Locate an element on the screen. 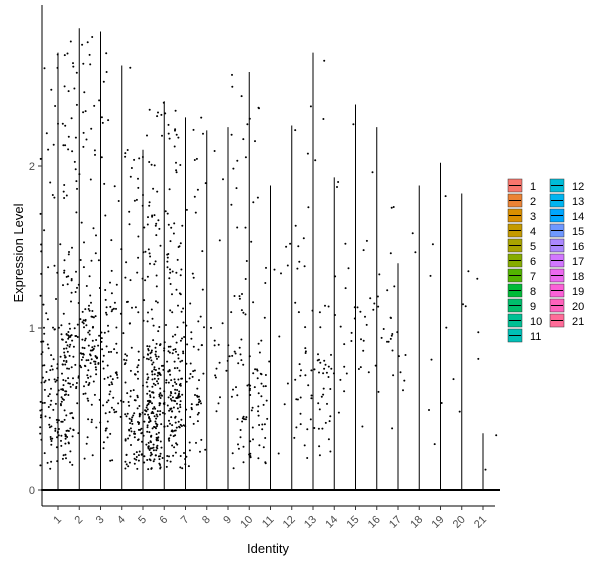 Image resolution: width=600 pixels, height=568 pixels. legend-label-17: 17 is located at coordinates (578, 262).